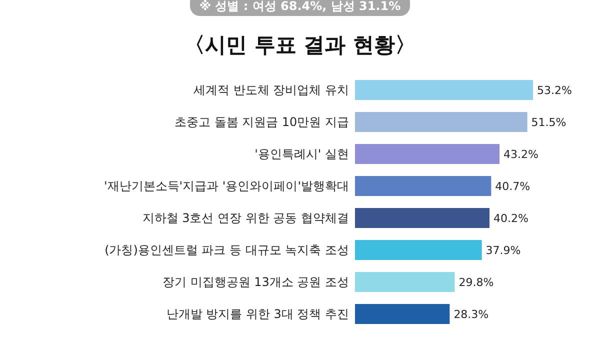 The height and width of the screenshot is (339, 600). What do you see at coordinates (512, 186) in the screenshot?
I see `data-label: 40.7%` at bounding box center [512, 186].